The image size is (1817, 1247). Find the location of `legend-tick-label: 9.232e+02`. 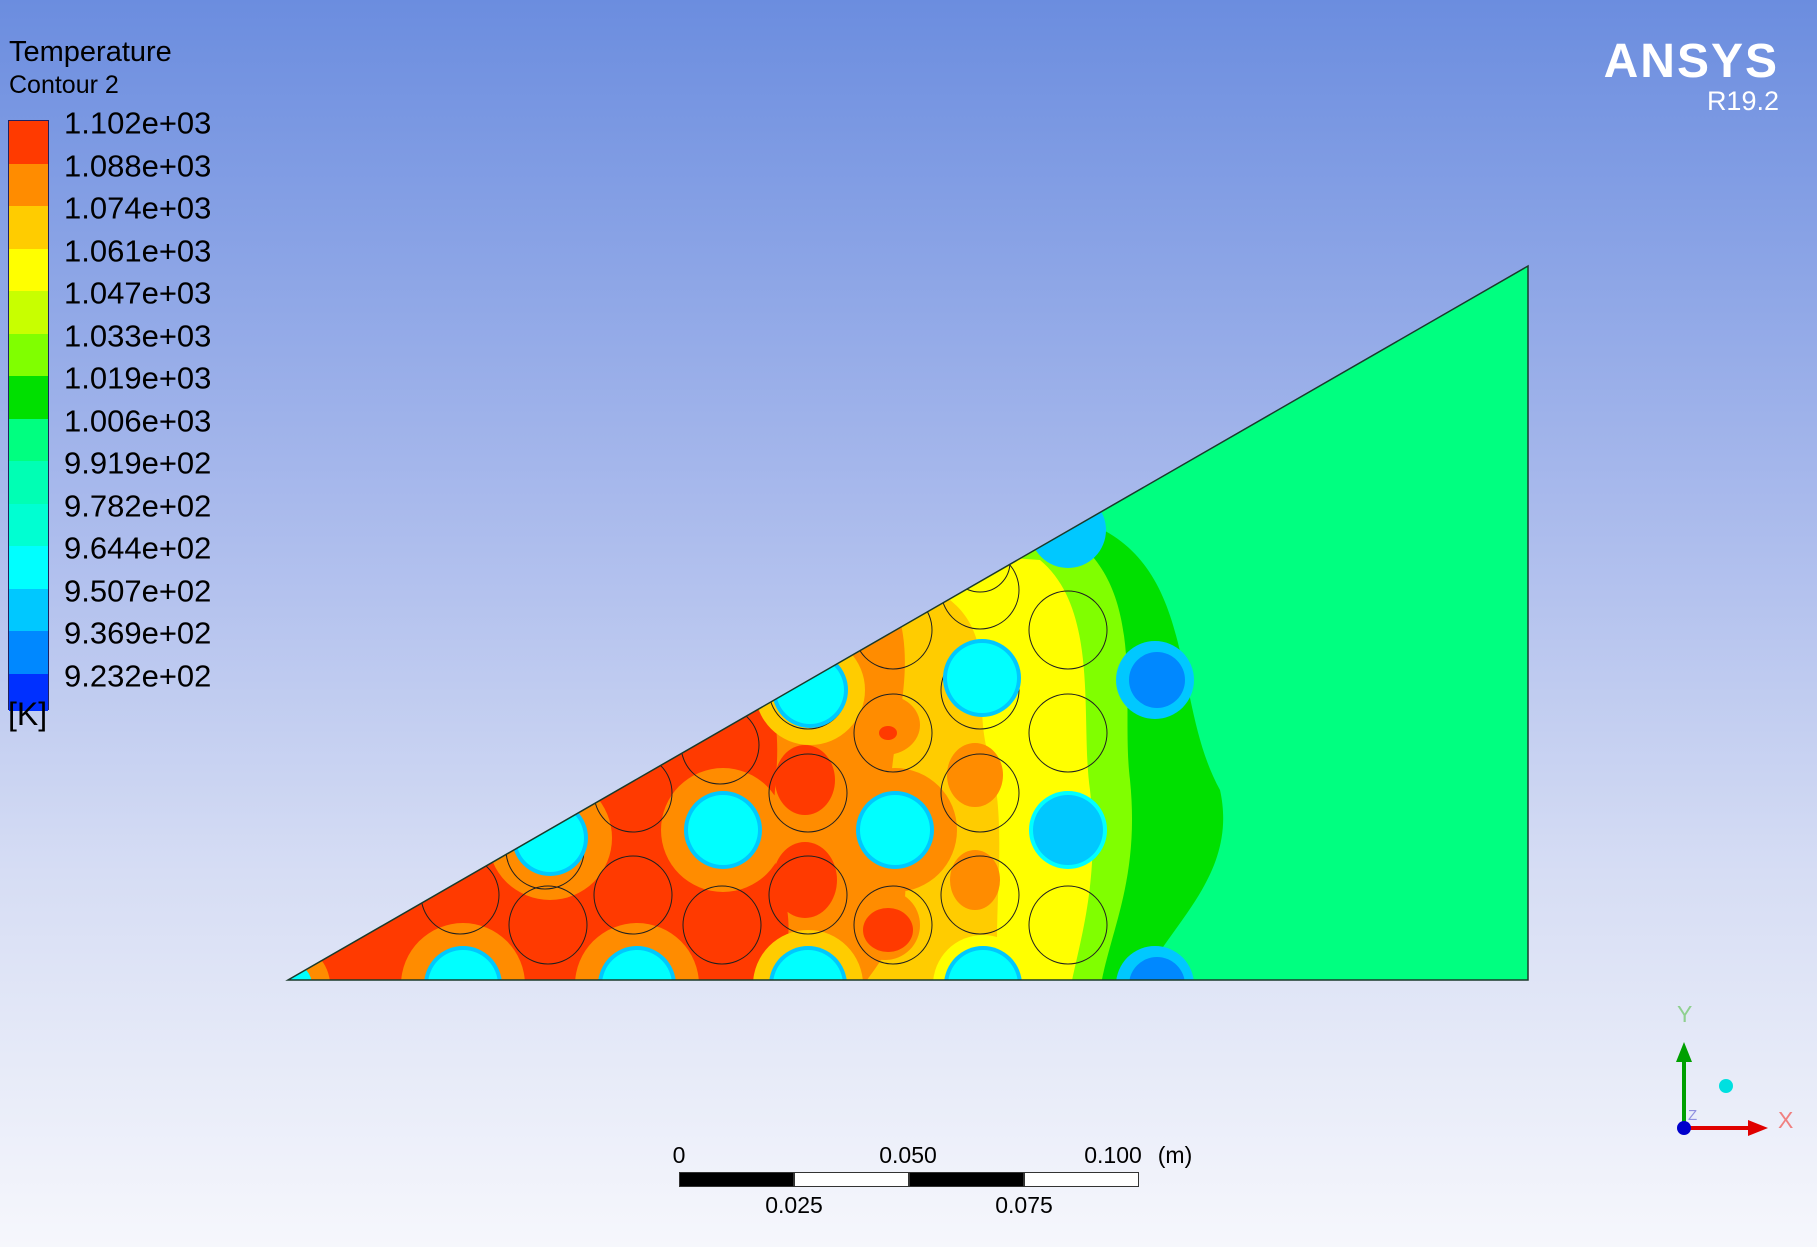

legend-tick-label: 9.232e+02 is located at coordinates (138, 675).